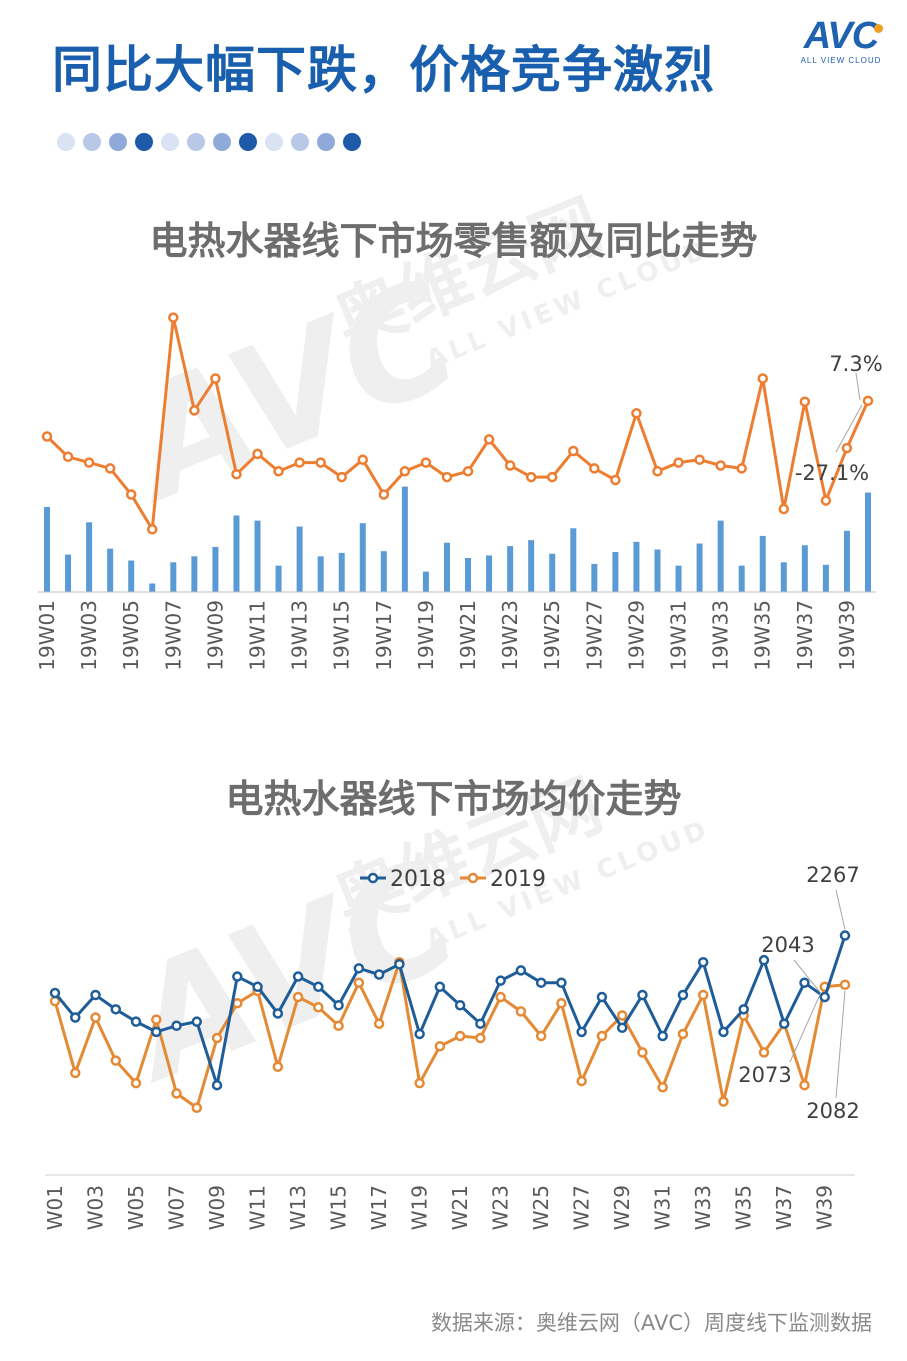  I want to click on x-tick-label: 19W15, so click(342, 635).